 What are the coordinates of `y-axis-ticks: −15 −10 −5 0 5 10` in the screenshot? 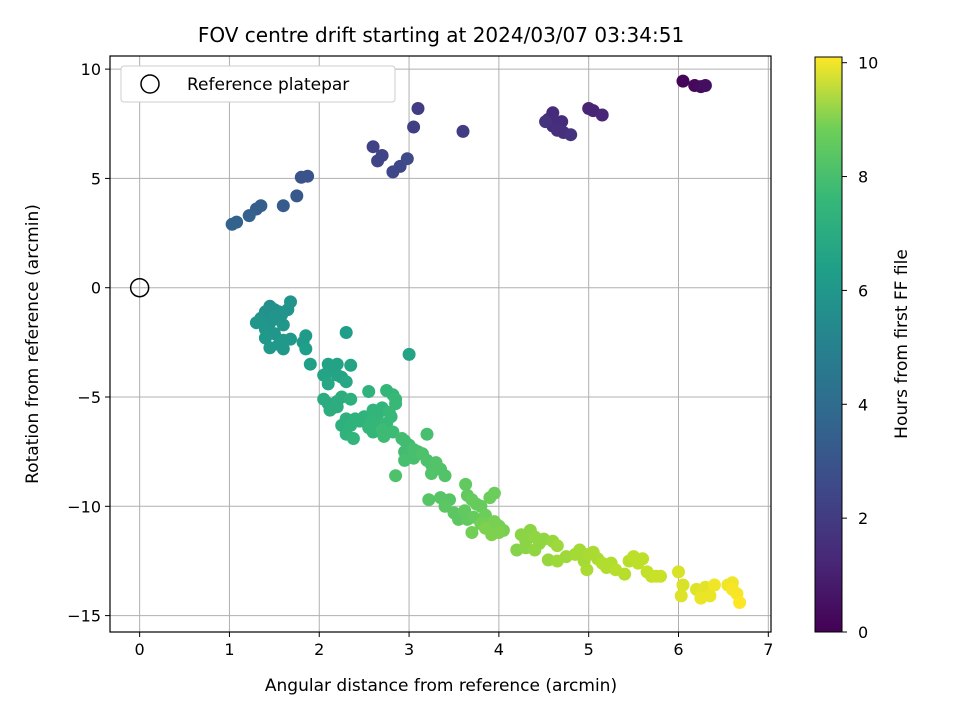 It's located at (88, 343).